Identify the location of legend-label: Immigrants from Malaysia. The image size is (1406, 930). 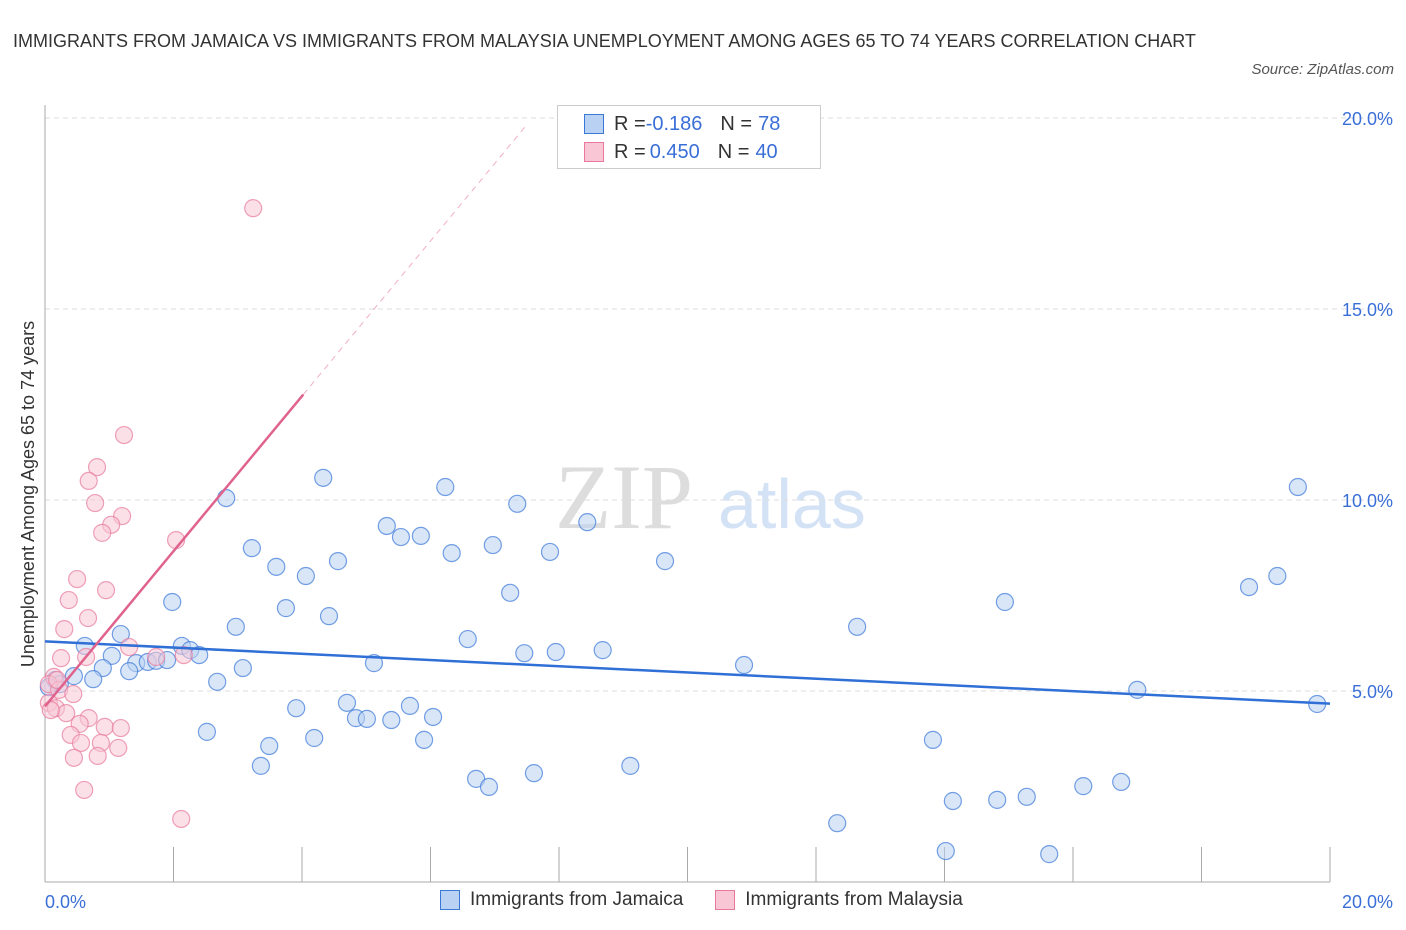
(854, 899).